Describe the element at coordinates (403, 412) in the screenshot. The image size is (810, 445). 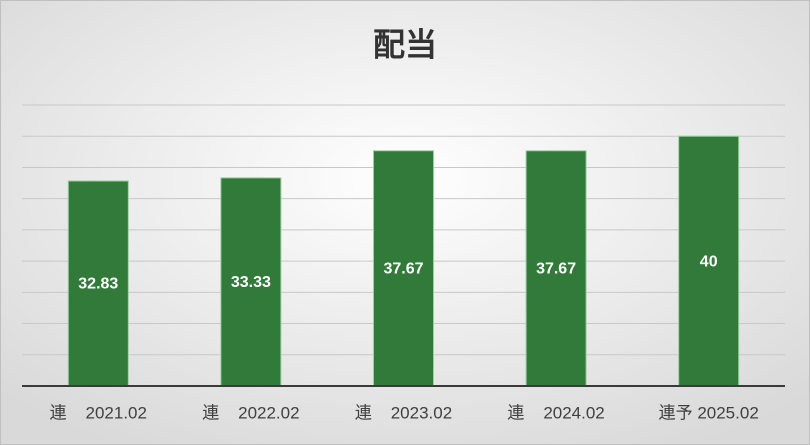
I see `x-tick-label: 連 2023.02` at that location.